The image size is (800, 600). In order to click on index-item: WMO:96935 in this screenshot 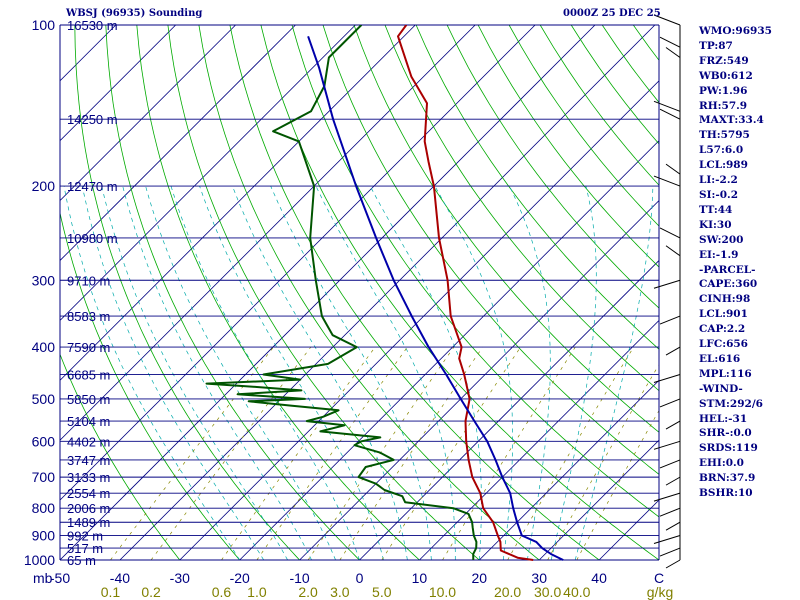, I will do `click(735, 31)`.